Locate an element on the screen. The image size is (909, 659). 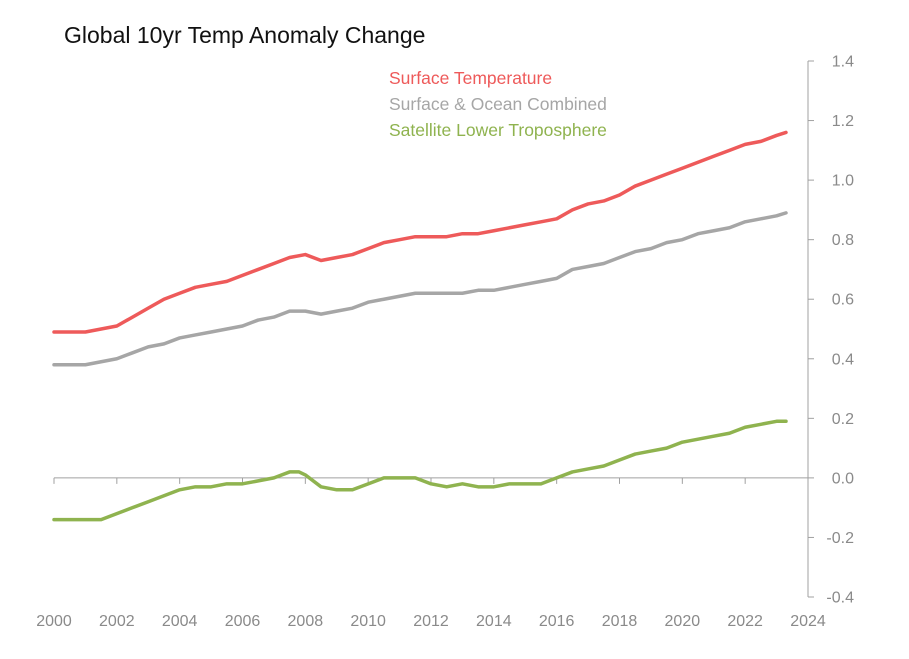
x-tick-label-2010: 2010 is located at coordinates (368, 621).